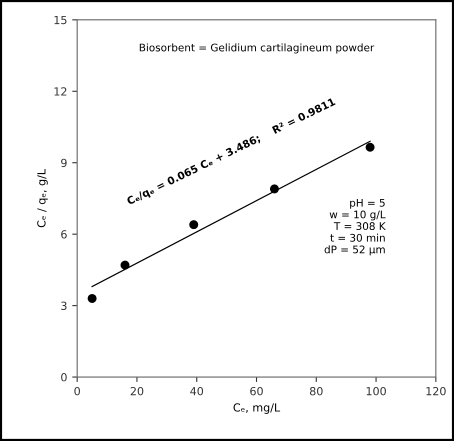 This screenshot has height=441, width=454. Describe the element at coordinates (64, 163) in the screenshot. I see `y-tick-label: 9` at that location.